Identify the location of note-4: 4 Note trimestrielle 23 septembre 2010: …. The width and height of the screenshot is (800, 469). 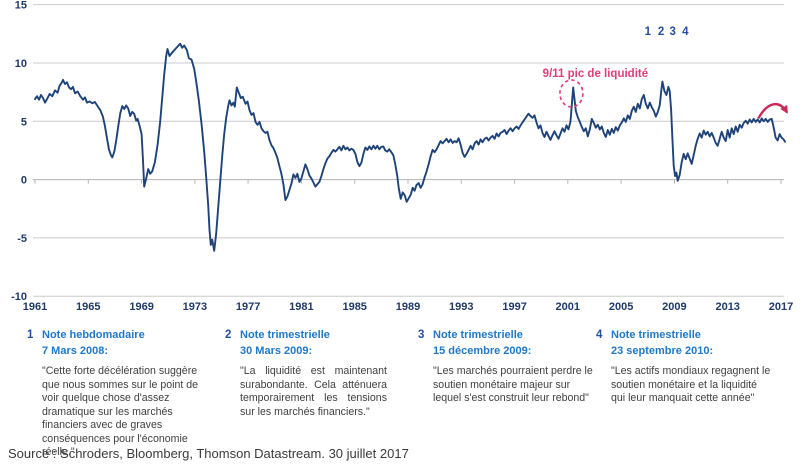
(684, 367).